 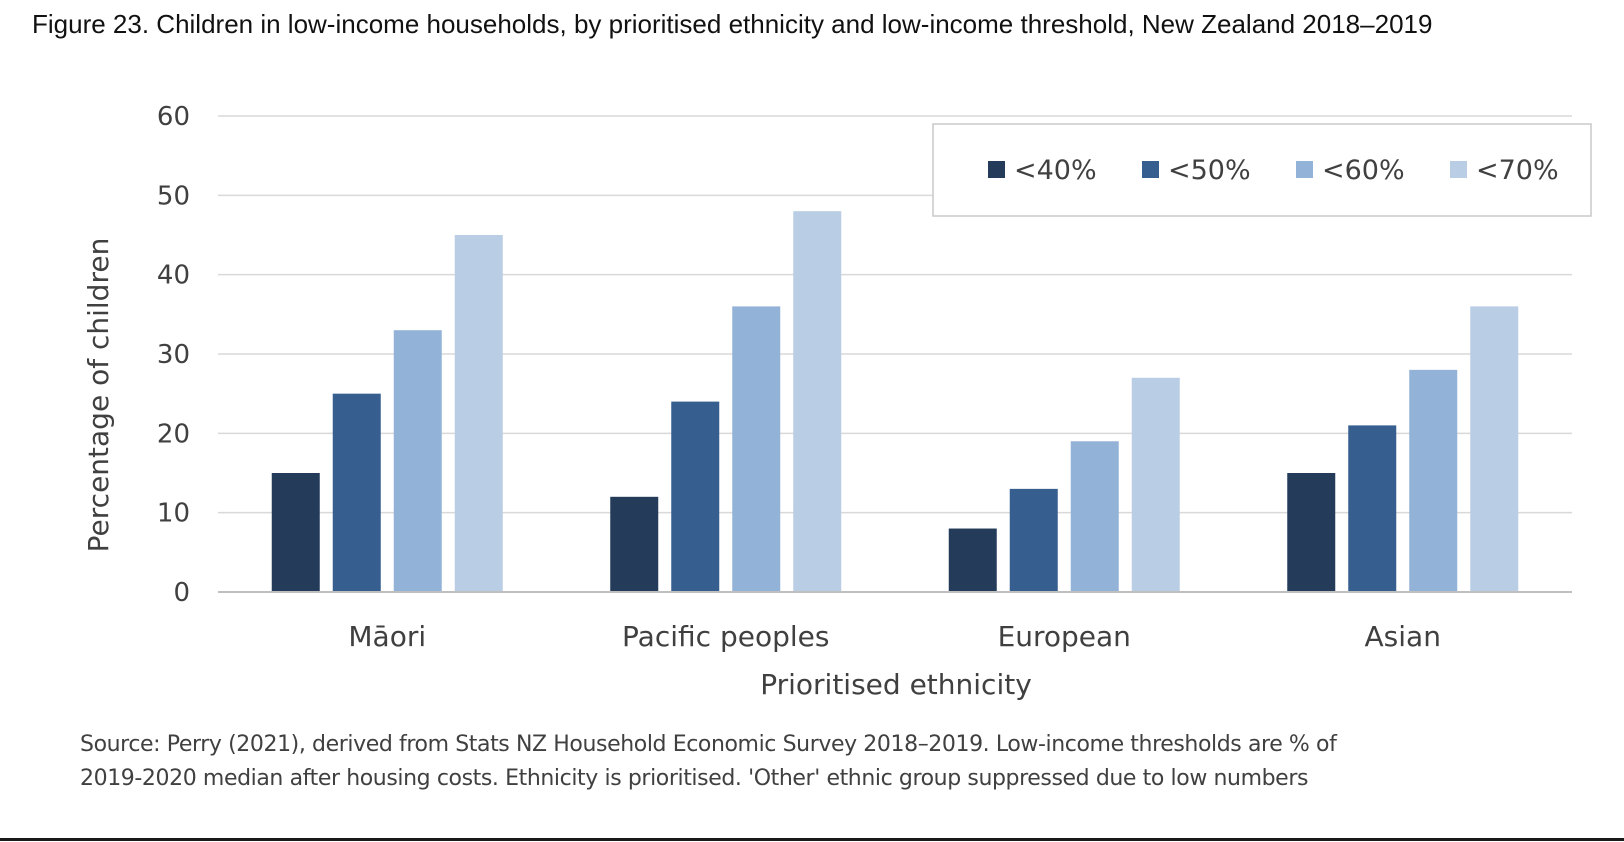 I want to click on legend-box, so click(x=1262, y=170).